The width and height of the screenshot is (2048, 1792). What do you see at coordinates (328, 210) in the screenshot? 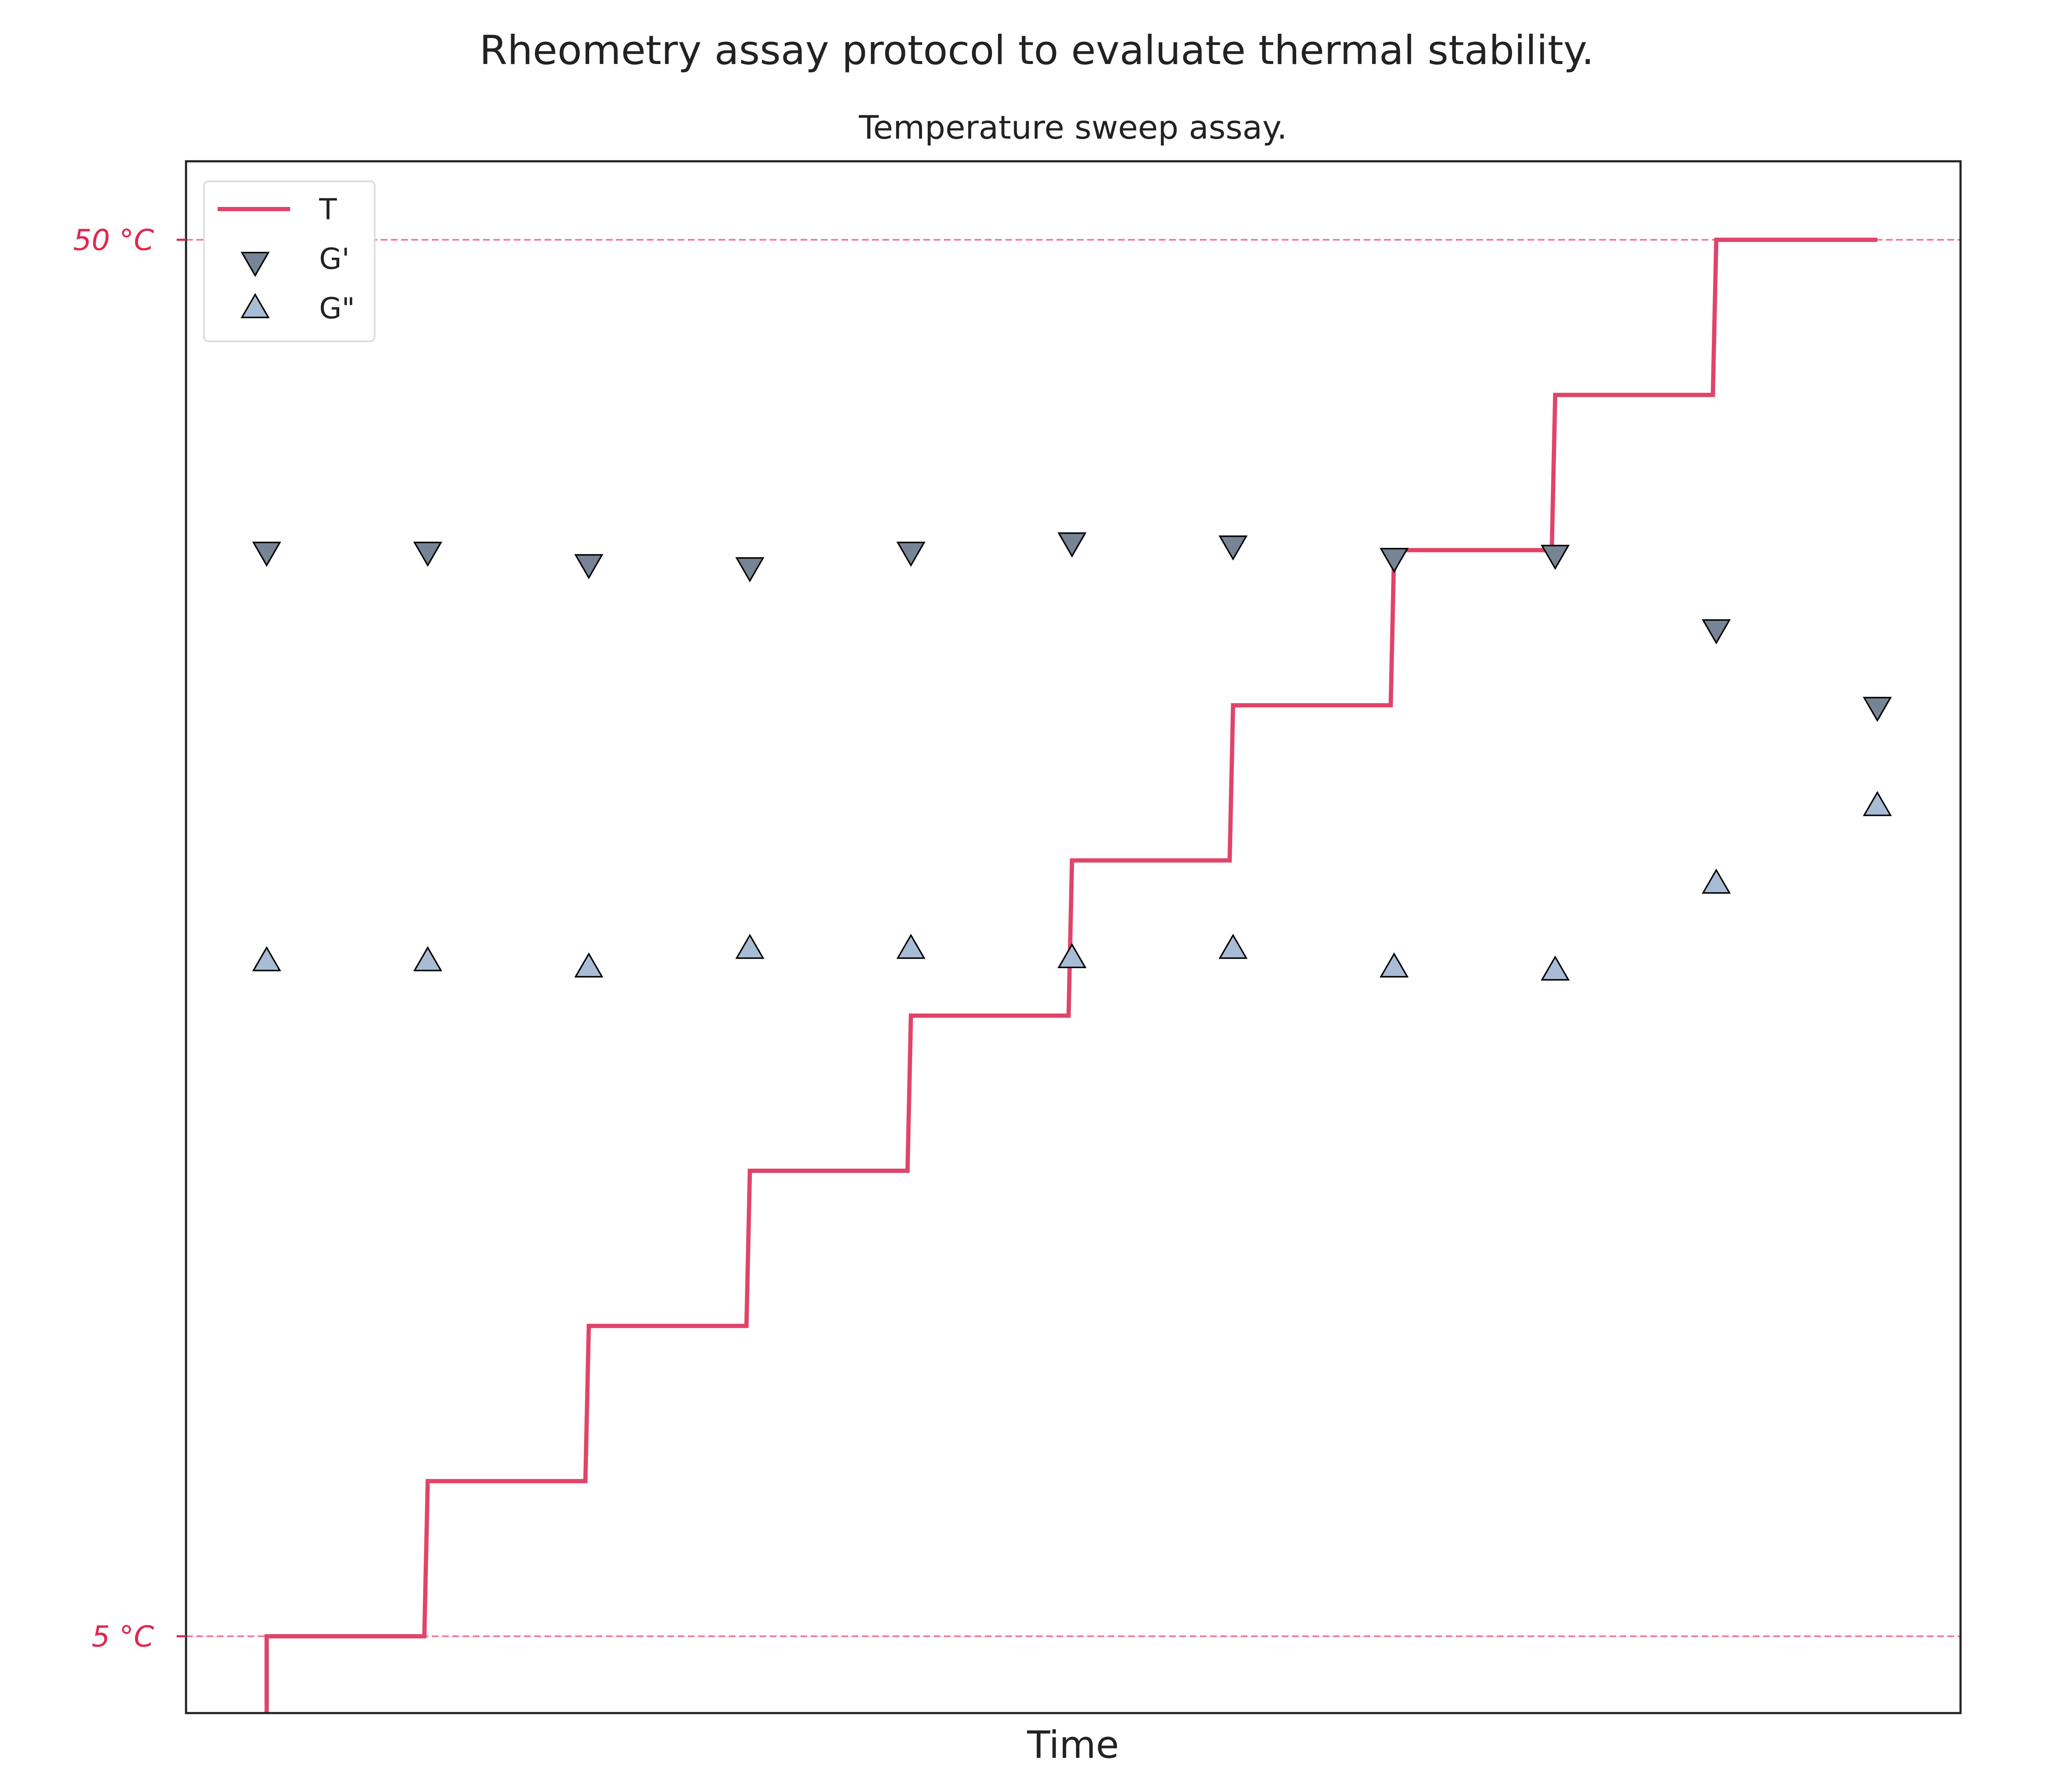
I see `legend-label-temperature: T` at bounding box center [328, 210].